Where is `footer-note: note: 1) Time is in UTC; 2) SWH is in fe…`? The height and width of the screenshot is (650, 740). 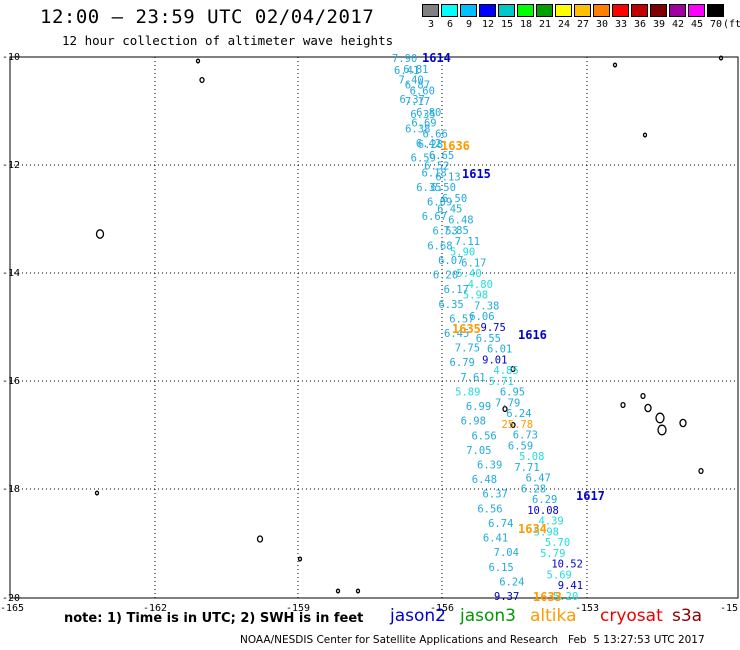 footer-note: note: 1) Time is in UTC; 2) SWH is in fe… is located at coordinates (214, 618).